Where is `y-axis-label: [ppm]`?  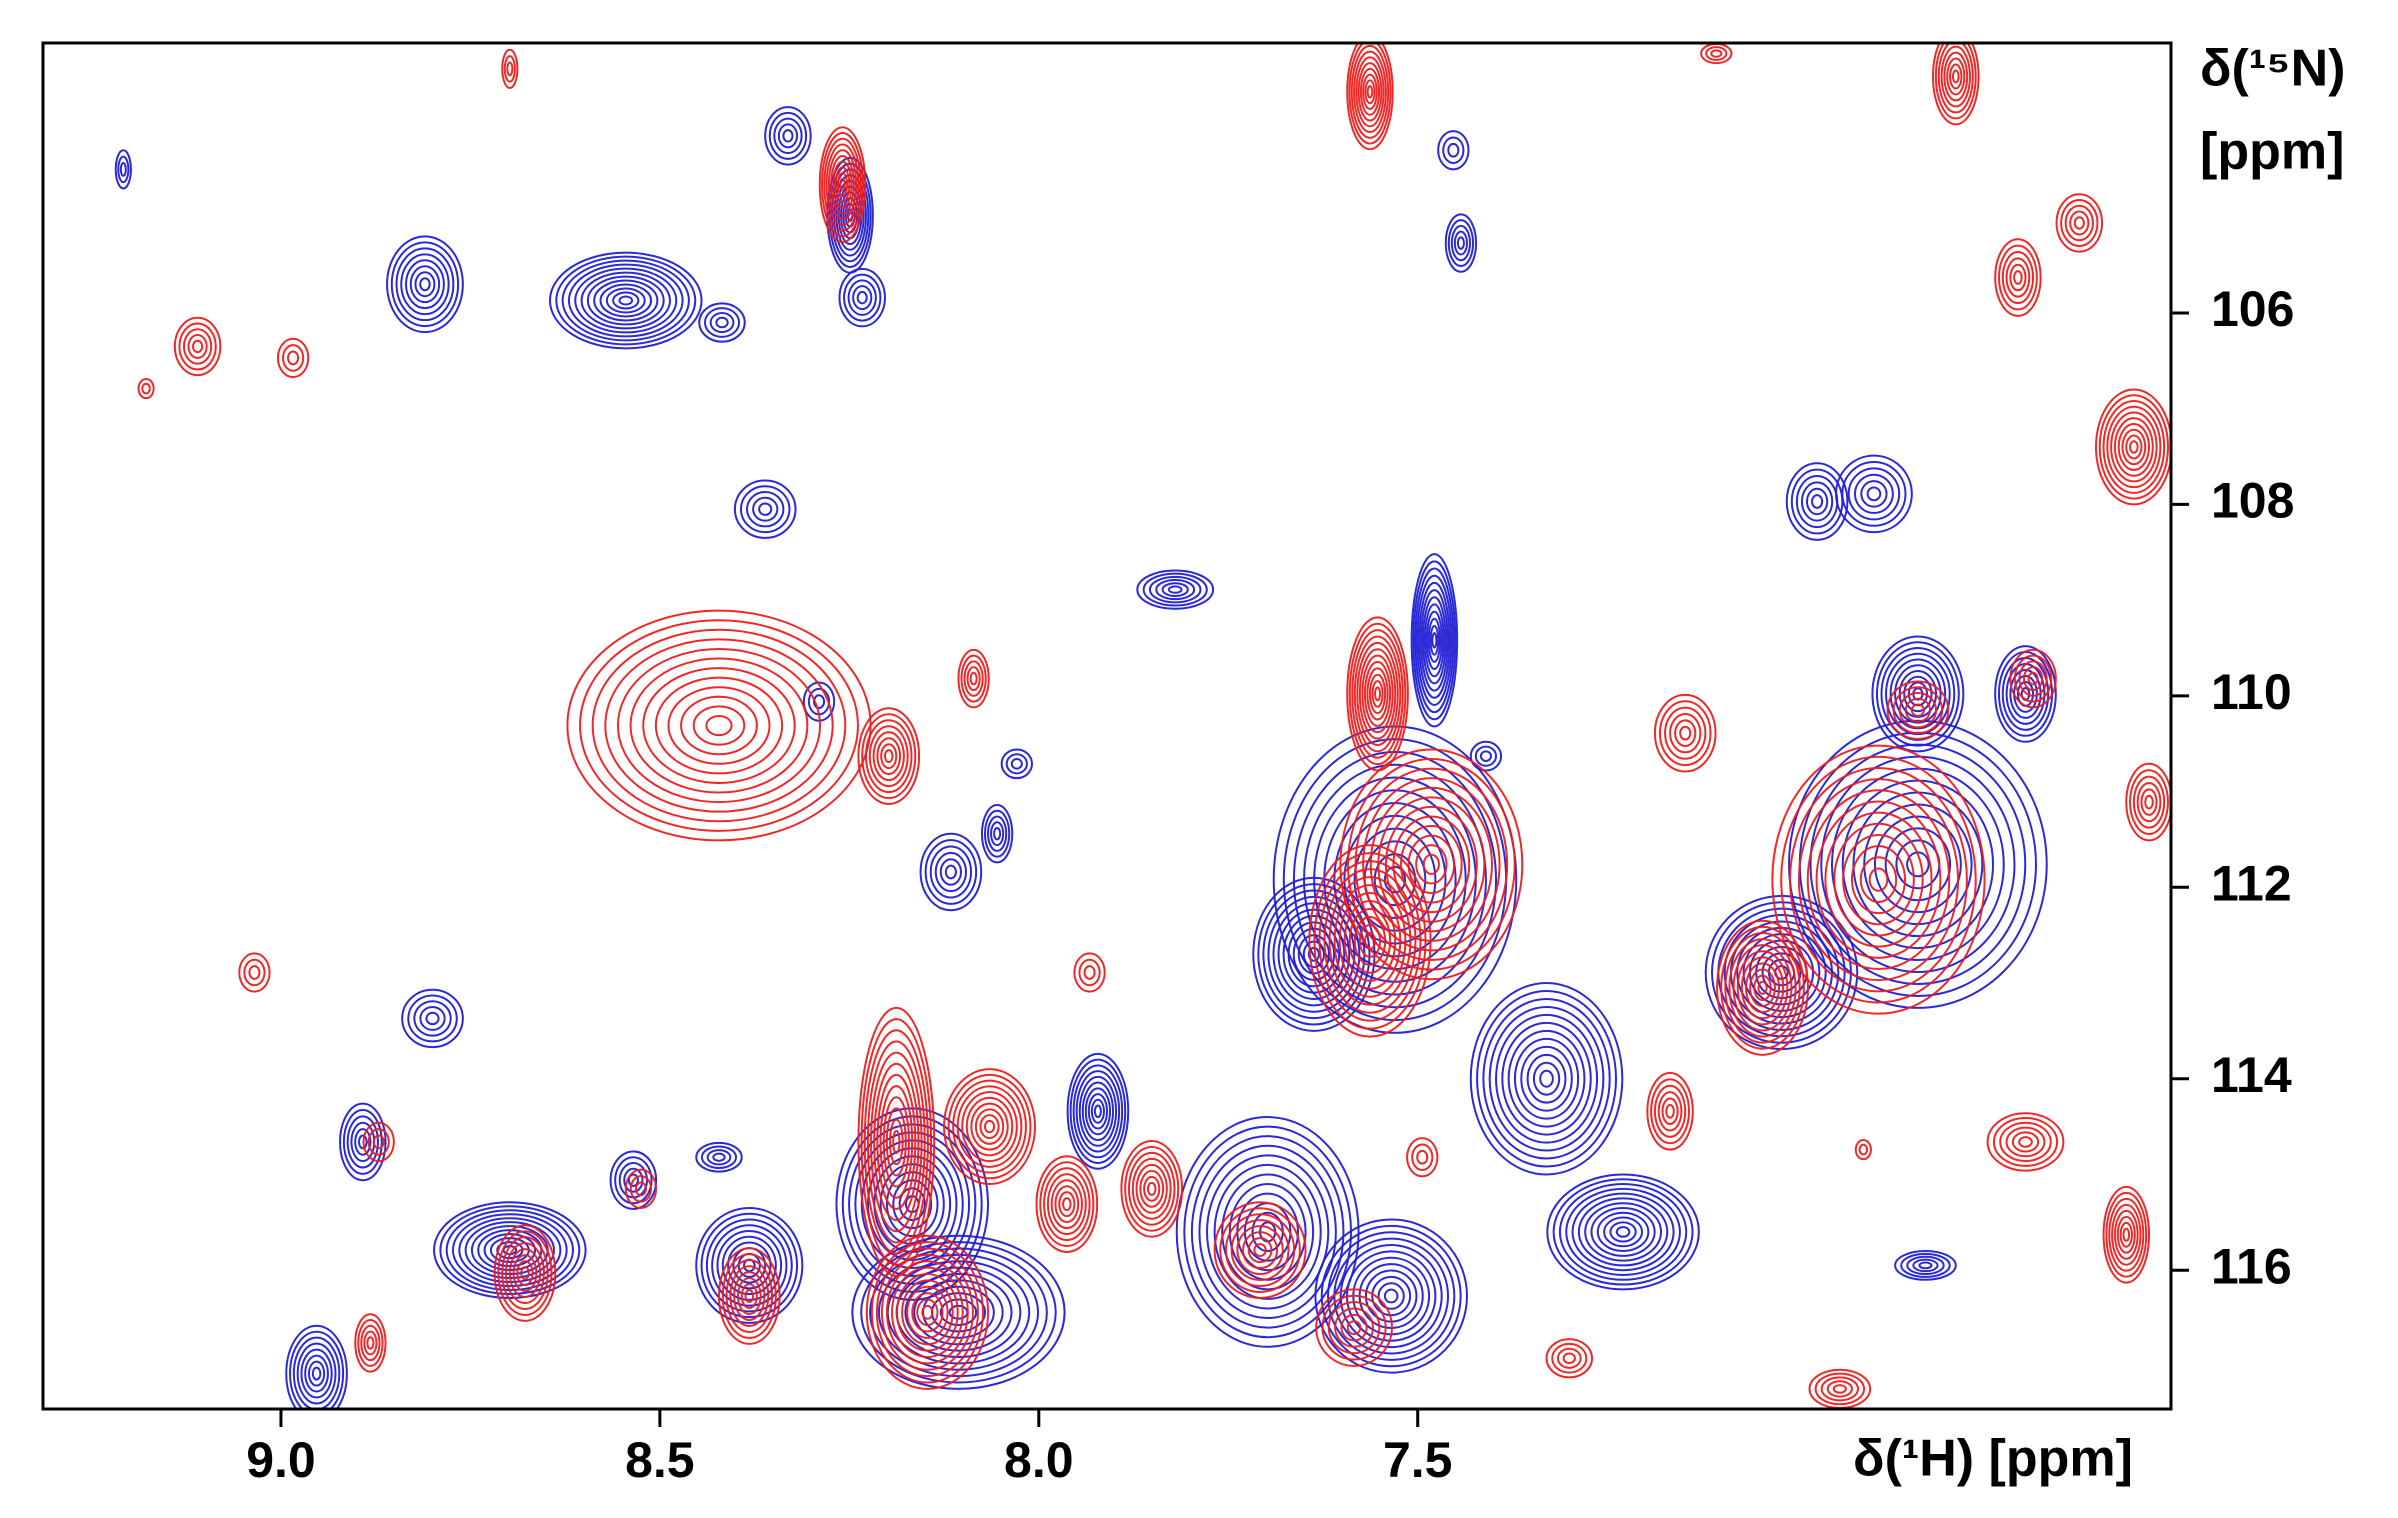
y-axis-label: [ppm] is located at coordinates (2272, 152).